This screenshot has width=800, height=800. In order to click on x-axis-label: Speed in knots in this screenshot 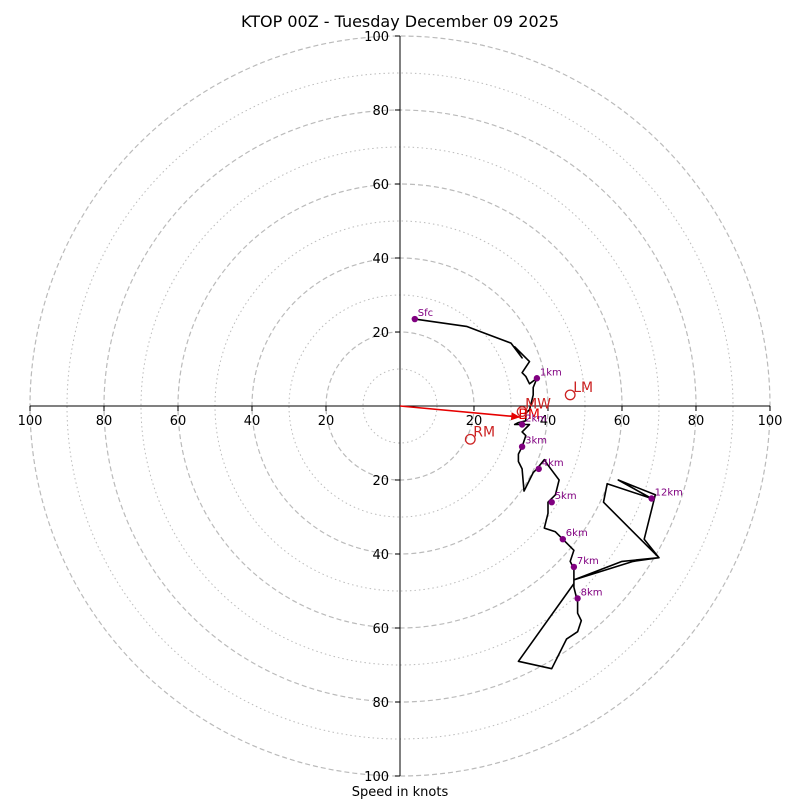, I will do `click(400, 792)`.